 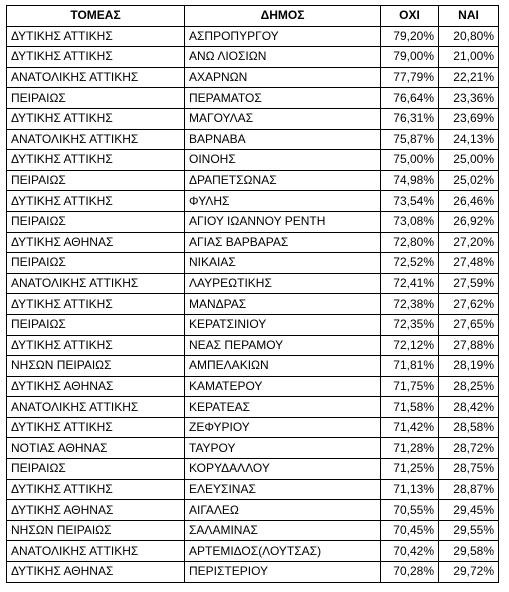 I want to click on cell-no-percent: 75,87%, so click(x=409, y=139).